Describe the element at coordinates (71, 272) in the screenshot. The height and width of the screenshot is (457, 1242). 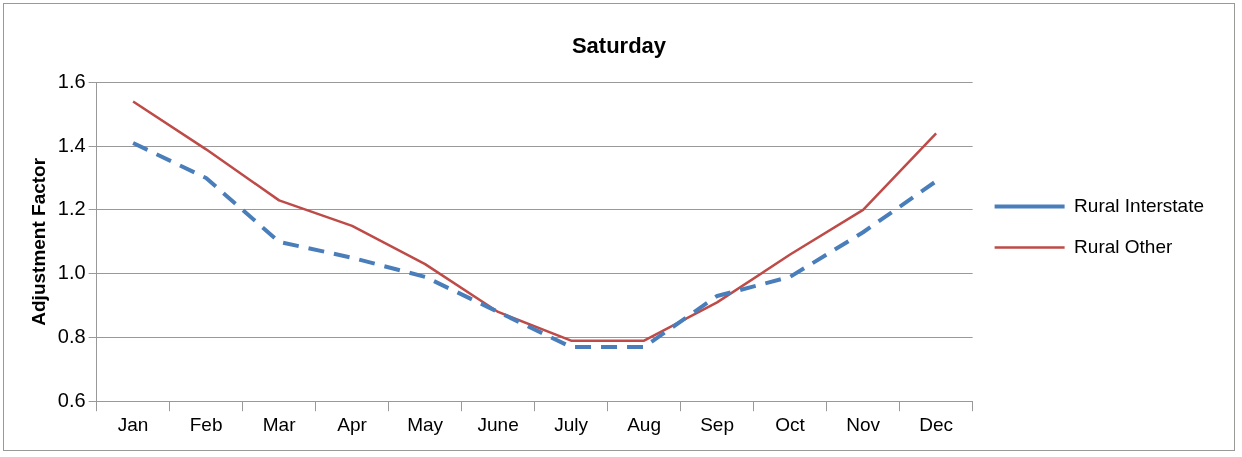
I see `y-tick-label: 1.0` at that location.